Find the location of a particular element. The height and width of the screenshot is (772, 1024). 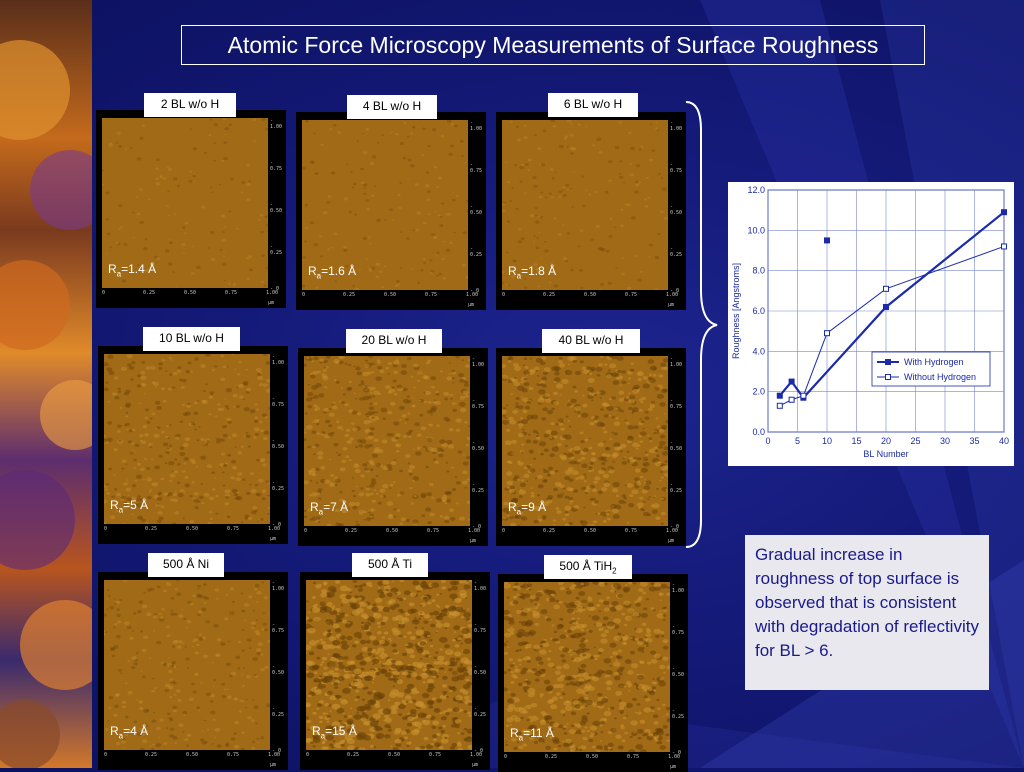

roughness-value: Ra=1.8 Å is located at coordinates (532, 272).